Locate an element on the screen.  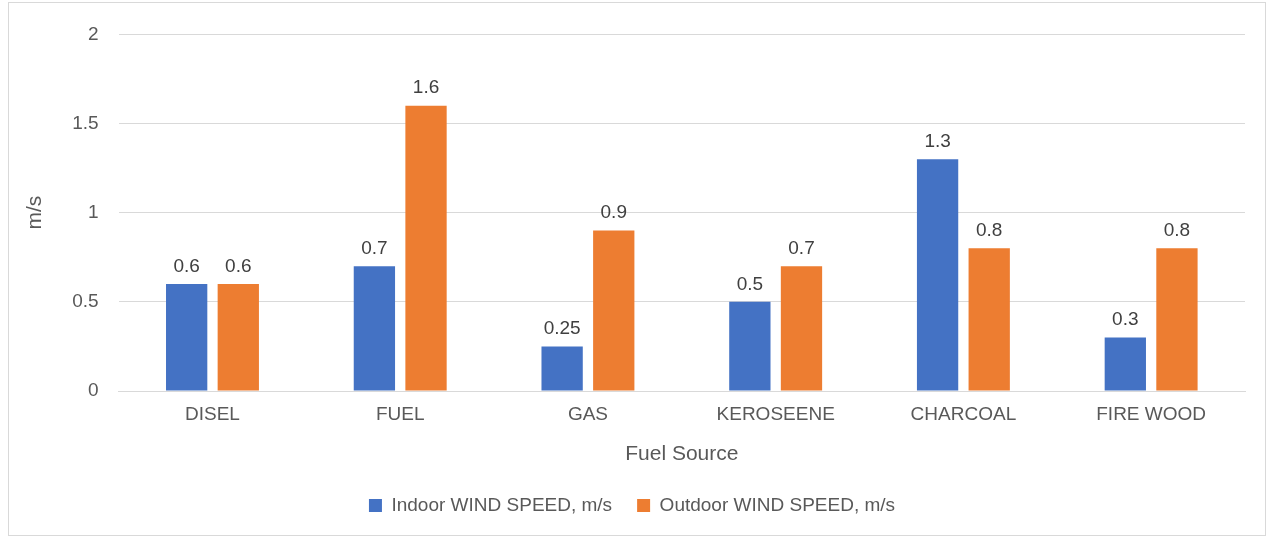
data-label: 0.5 is located at coordinates (750, 283).